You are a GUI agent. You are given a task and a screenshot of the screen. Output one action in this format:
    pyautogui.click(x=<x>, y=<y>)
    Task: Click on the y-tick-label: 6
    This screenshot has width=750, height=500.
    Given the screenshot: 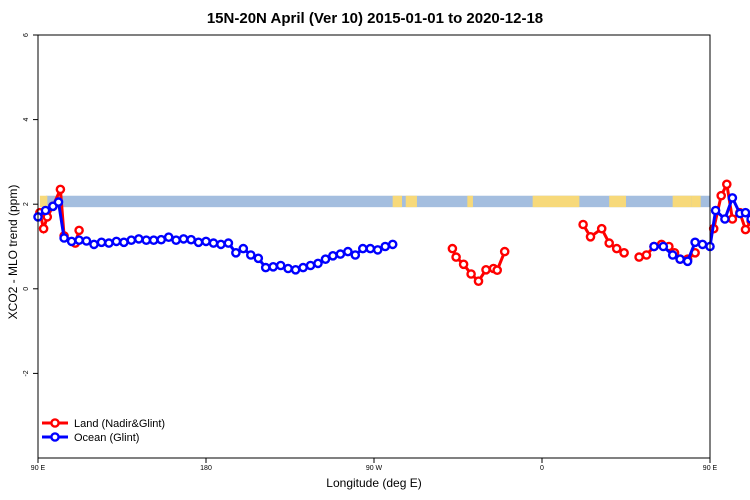 What is the action you would take?
    pyautogui.click(x=26, y=35)
    